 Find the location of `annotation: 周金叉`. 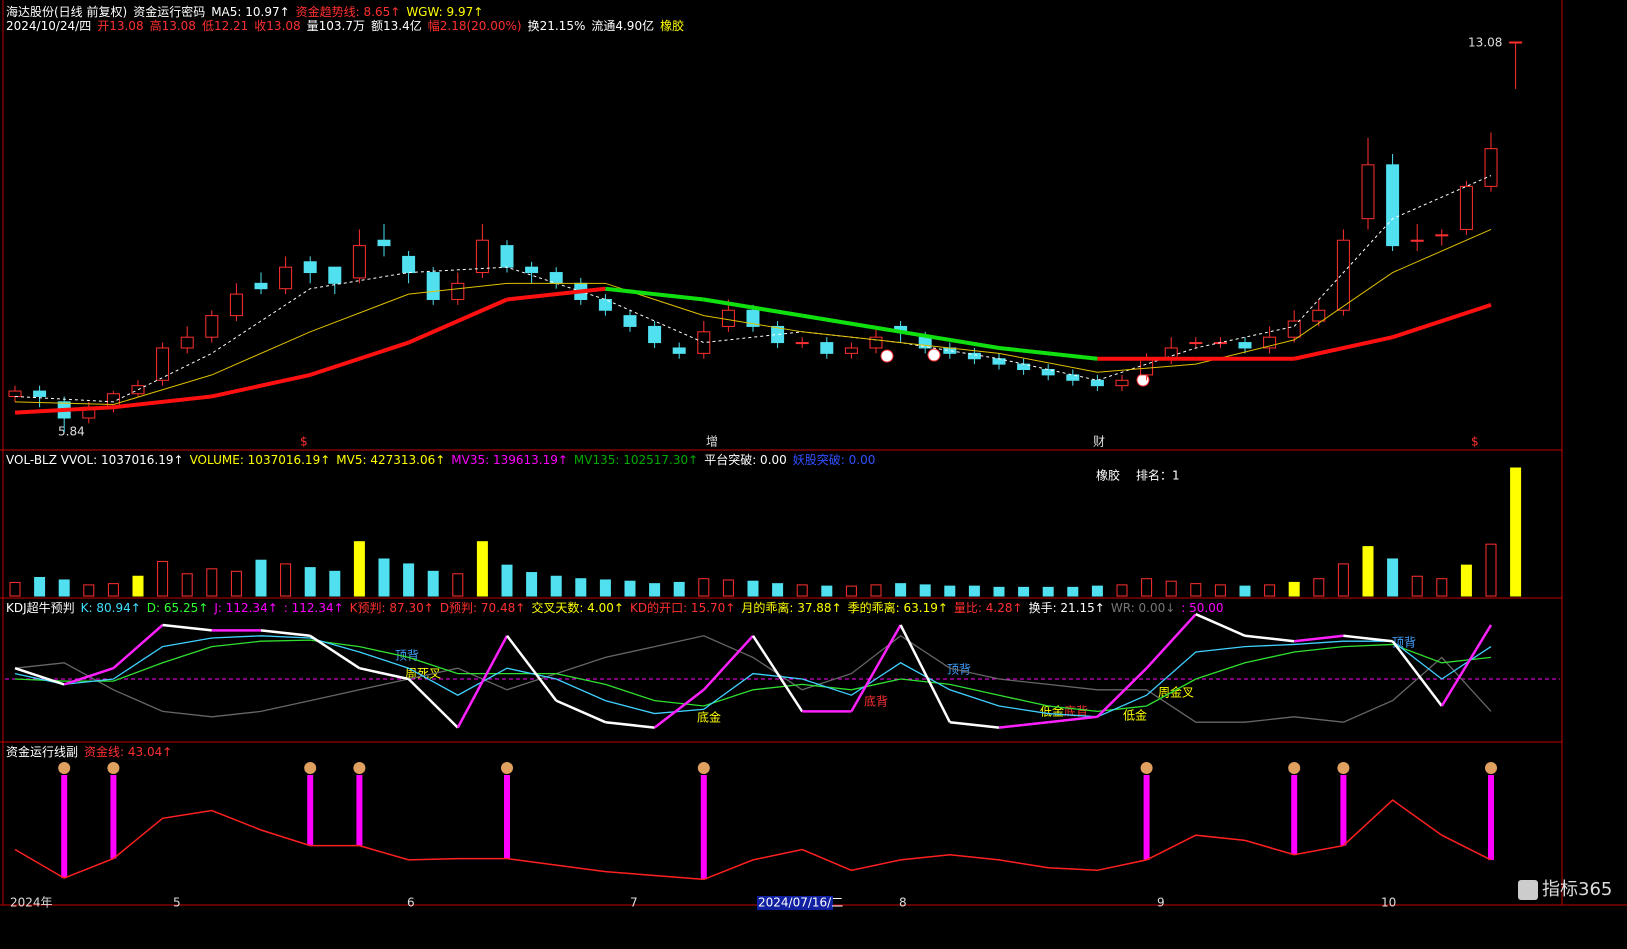

annotation: 周金叉 is located at coordinates (1176, 692).